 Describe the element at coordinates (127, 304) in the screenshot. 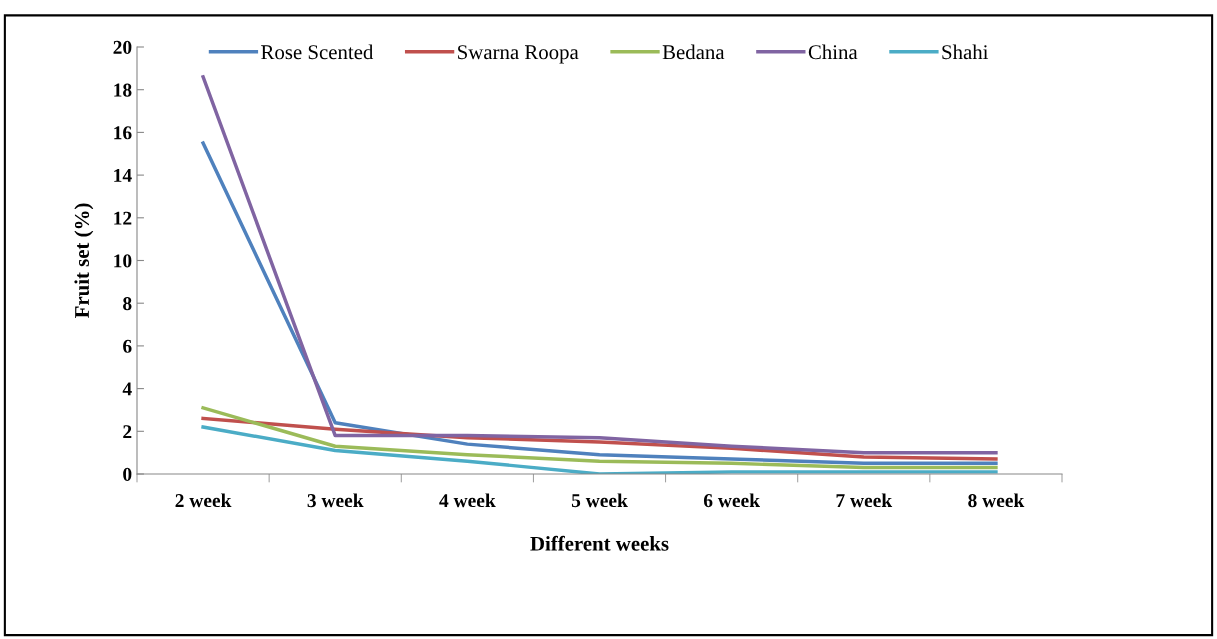

I see `y-tick-label: 8` at that location.